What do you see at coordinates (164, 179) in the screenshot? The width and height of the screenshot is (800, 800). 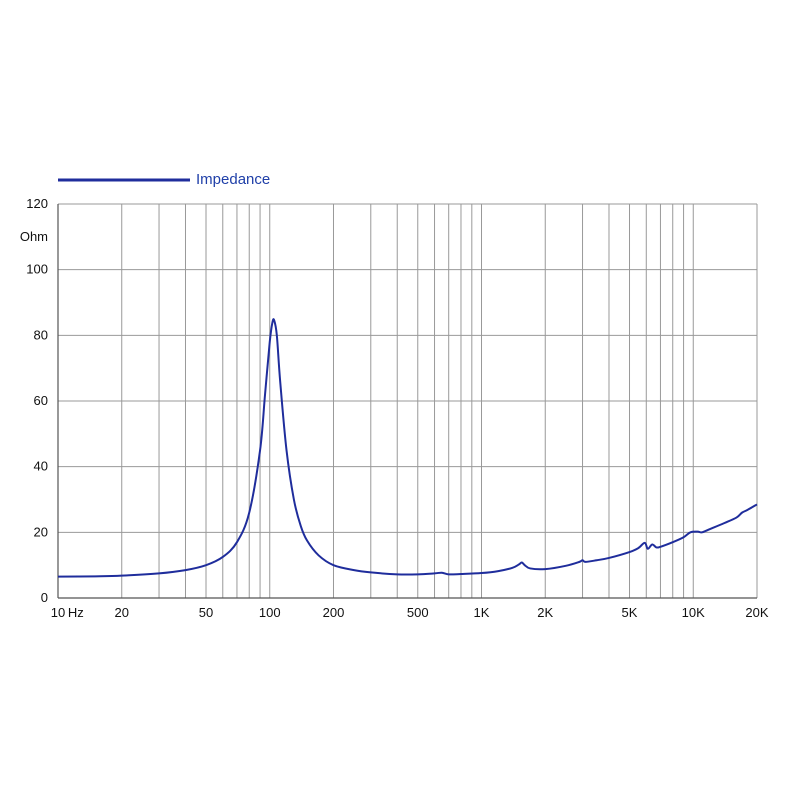 I see `legend: Impedance` at bounding box center [164, 179].